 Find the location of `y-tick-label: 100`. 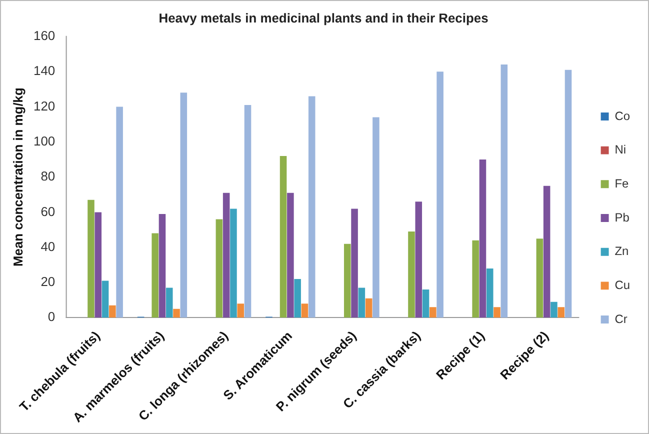

y-tick-label: 100 is located at coordinates (45, 140).